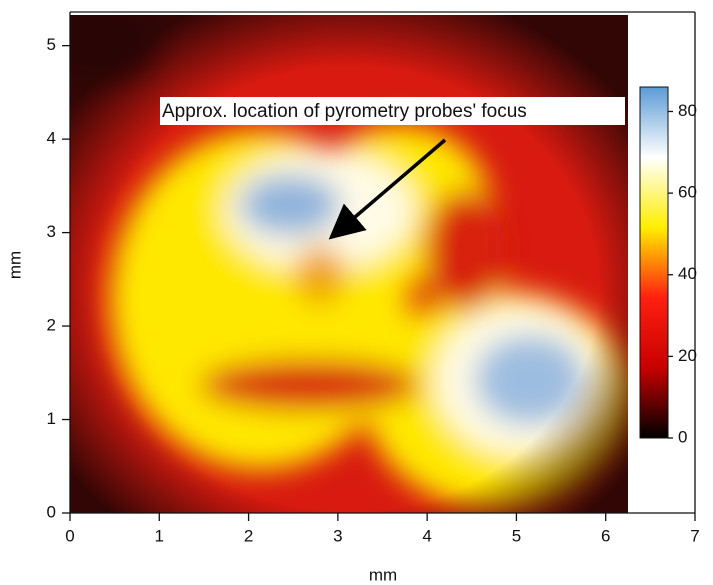  I want to click on x-tick-label: 3, so click(337, 535).